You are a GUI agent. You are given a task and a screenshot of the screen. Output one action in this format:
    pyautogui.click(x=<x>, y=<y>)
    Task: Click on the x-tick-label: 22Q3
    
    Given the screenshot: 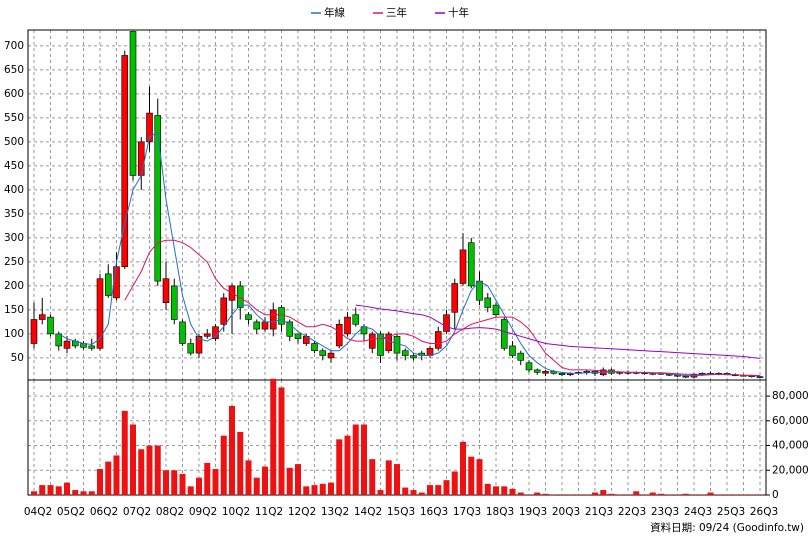 What is the action you would take?
    pyautogui.click(x=632, y=512)
    